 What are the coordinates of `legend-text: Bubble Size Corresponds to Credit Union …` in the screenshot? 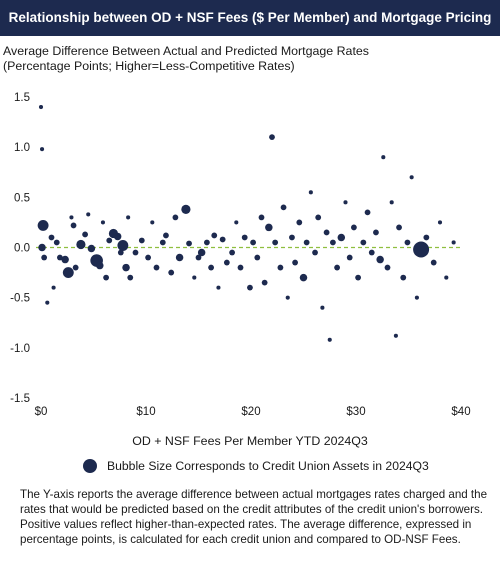 It's located at (268, 466).